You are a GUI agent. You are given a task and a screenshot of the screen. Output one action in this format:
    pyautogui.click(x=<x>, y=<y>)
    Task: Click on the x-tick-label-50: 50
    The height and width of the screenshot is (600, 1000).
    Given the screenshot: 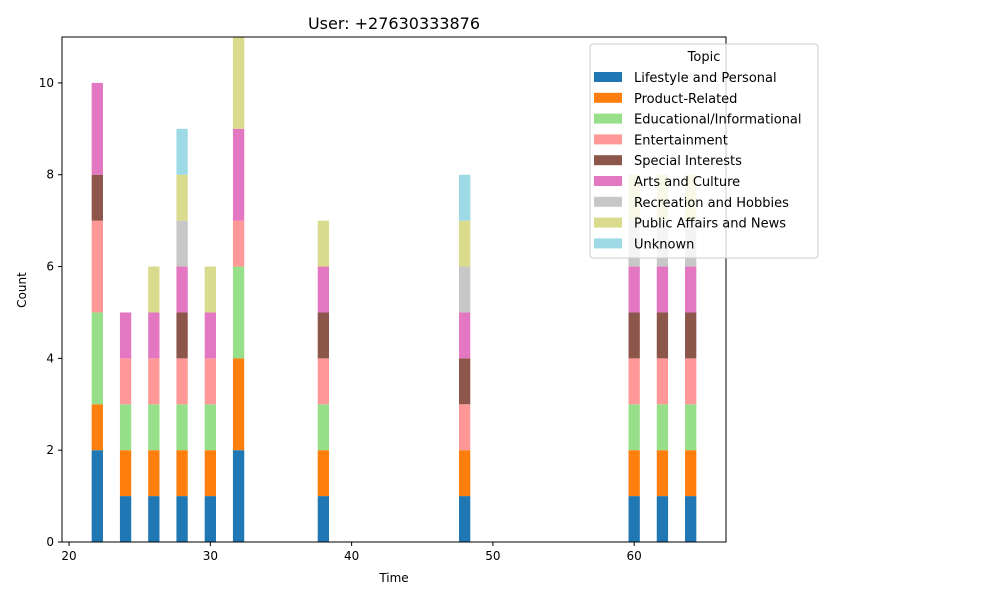 What is the action you would take?
    pyautogui.click(x=492, y=556)
    